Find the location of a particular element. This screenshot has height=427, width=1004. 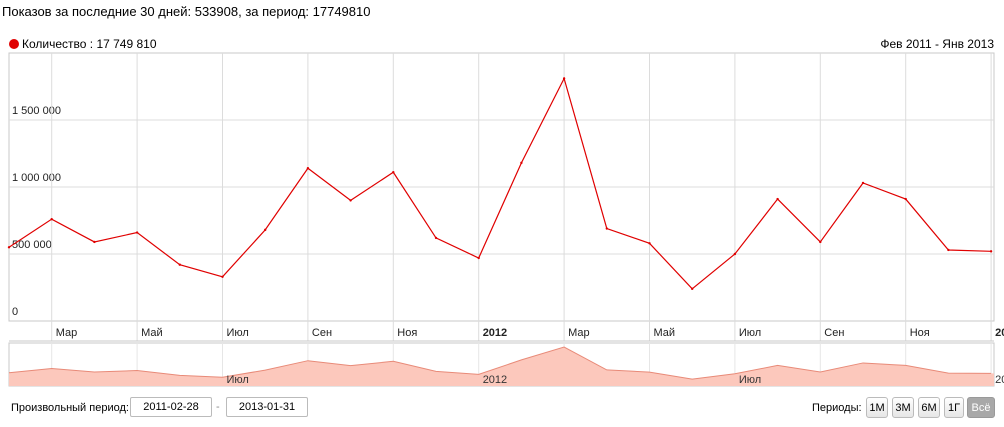

period-button-6m: 6М is located at coordinates (929, 407).